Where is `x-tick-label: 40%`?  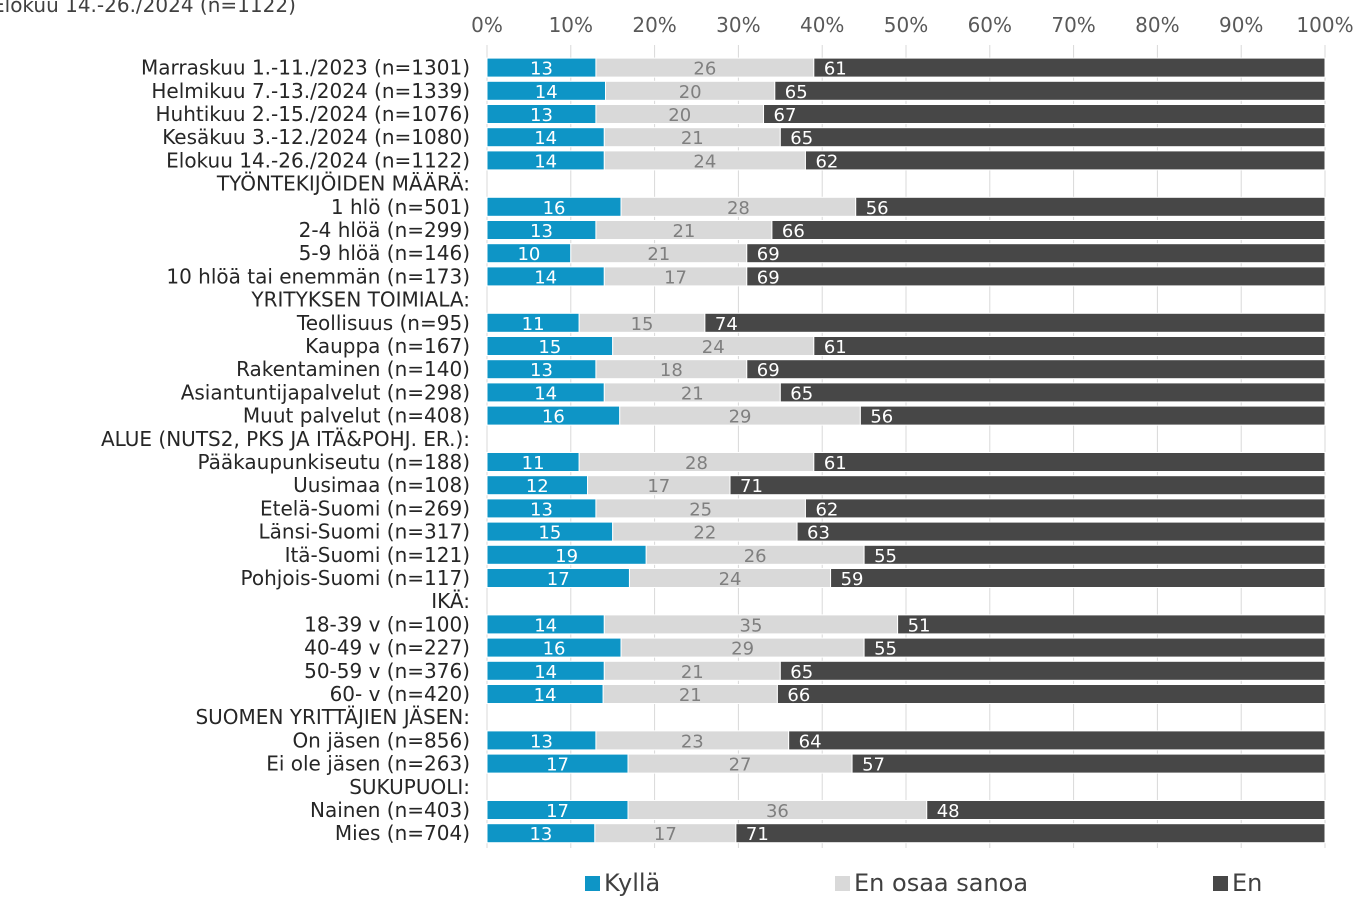
x-tick-label: 40% is located at coordinates (822, 25).